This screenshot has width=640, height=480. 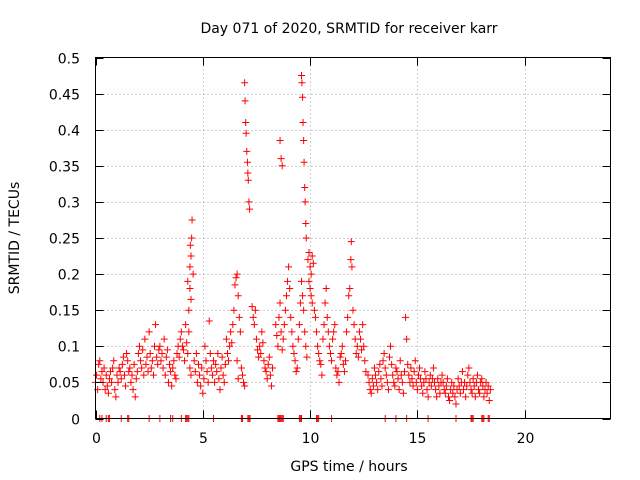 What do you see at coordinates (69, 204) in the screenshot?
I see `y-tick-label: 0.3` at bounding box center [69, 204].